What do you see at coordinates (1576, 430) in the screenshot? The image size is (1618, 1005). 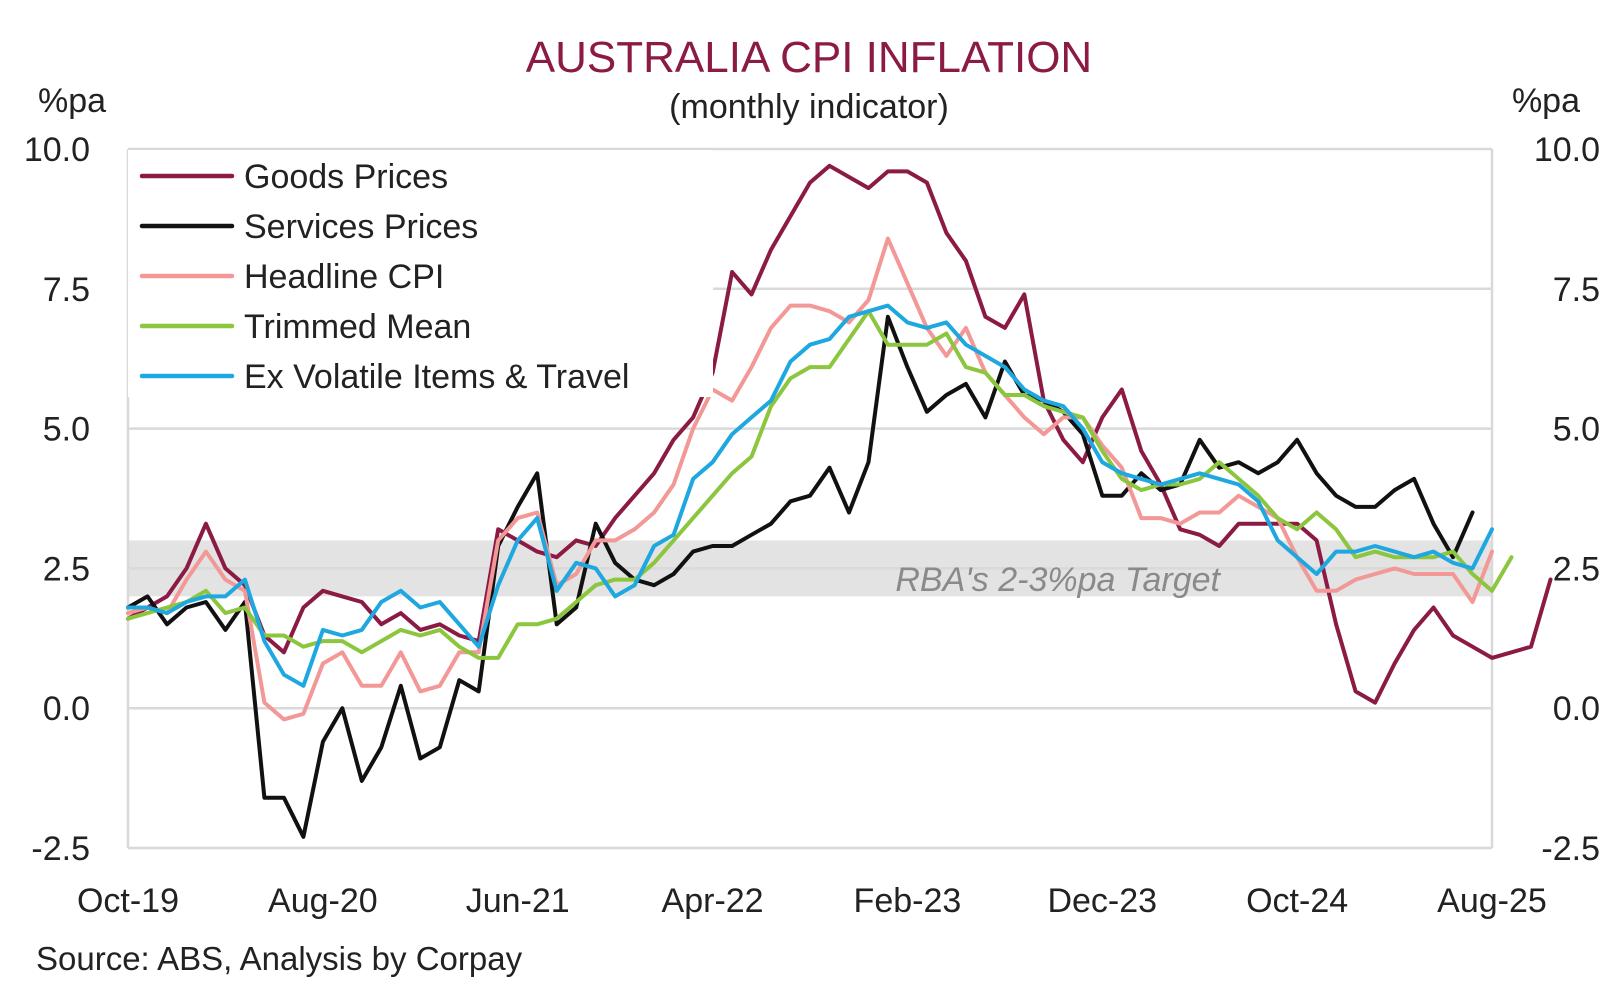 I see `y-tick-label-right: 5.0` at bounding box center [1576, 430].